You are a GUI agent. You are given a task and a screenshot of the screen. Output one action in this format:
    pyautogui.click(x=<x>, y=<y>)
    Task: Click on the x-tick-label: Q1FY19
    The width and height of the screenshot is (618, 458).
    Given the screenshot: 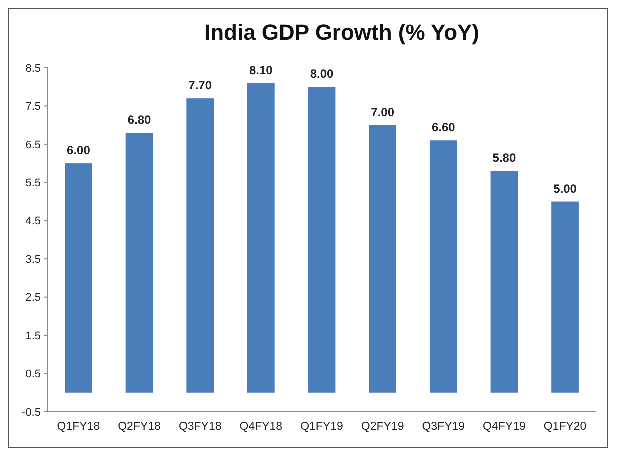 What is the action you would take?
    pyautogui.click(x=322, y=427)
    